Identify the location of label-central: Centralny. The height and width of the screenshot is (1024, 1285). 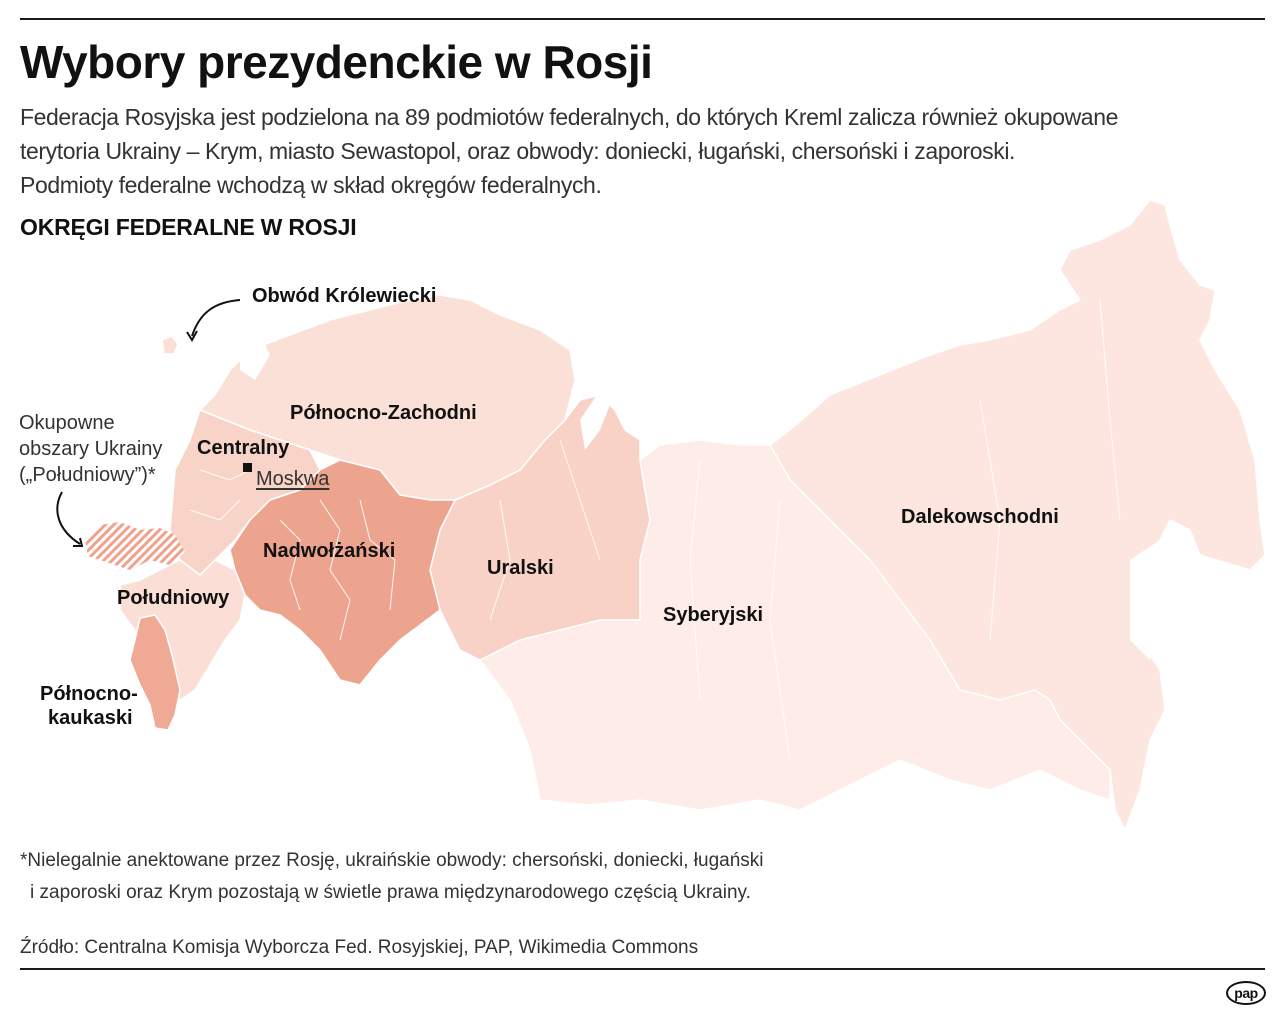
(243, 448).